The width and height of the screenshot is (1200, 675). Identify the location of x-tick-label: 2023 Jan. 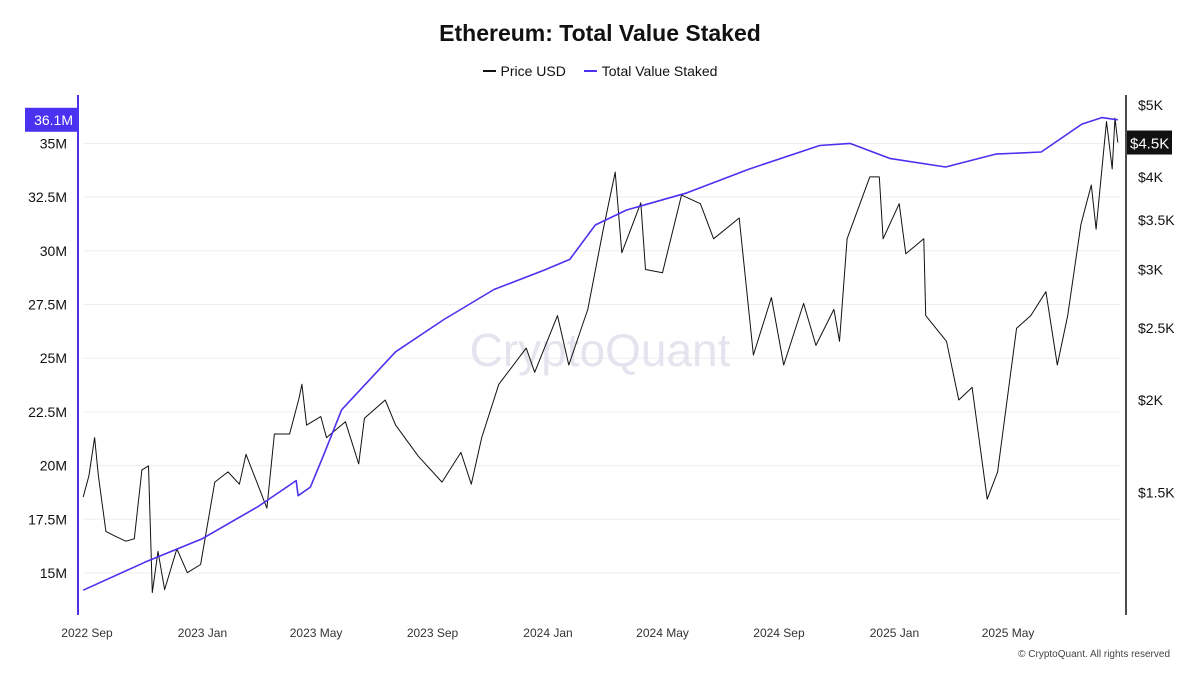
(202, 633).